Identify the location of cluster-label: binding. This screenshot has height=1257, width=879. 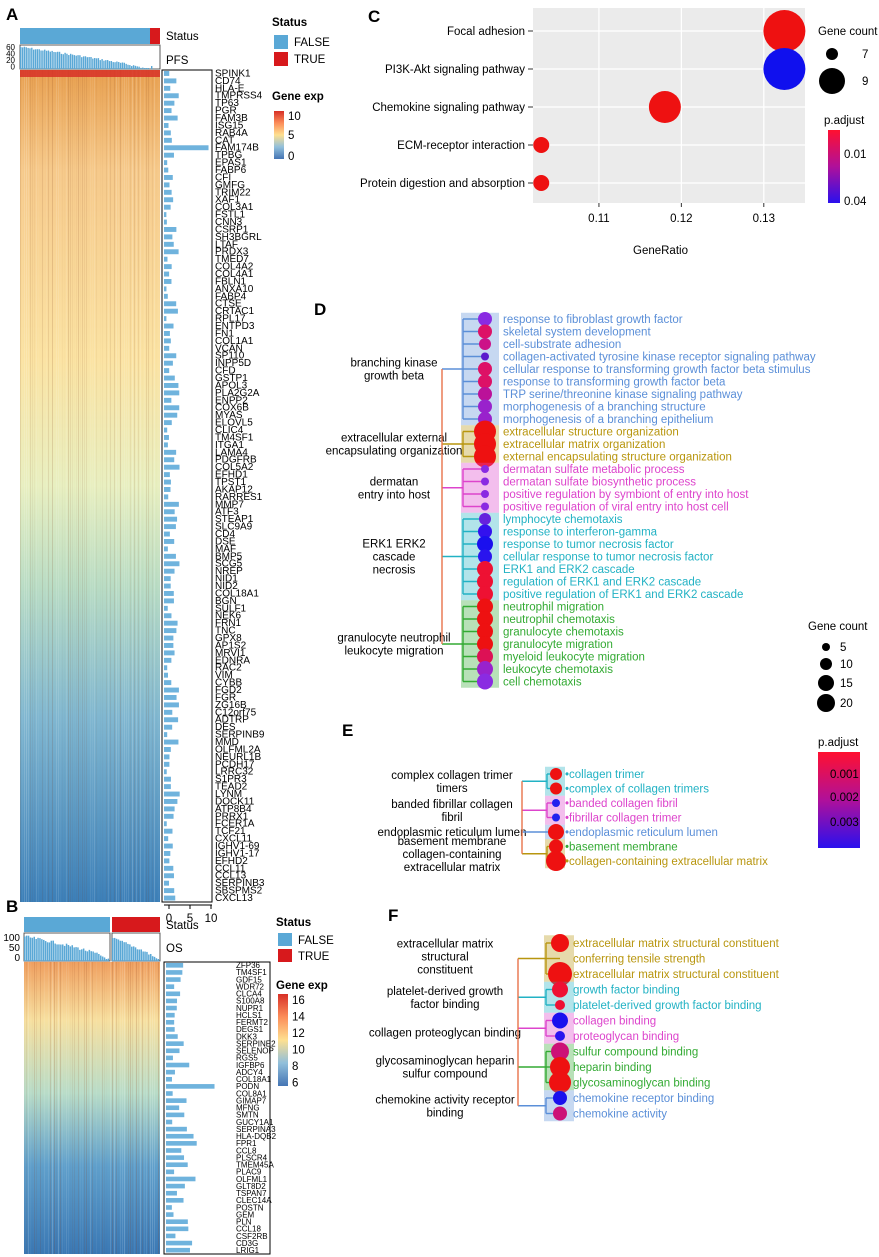
(444, 1113).